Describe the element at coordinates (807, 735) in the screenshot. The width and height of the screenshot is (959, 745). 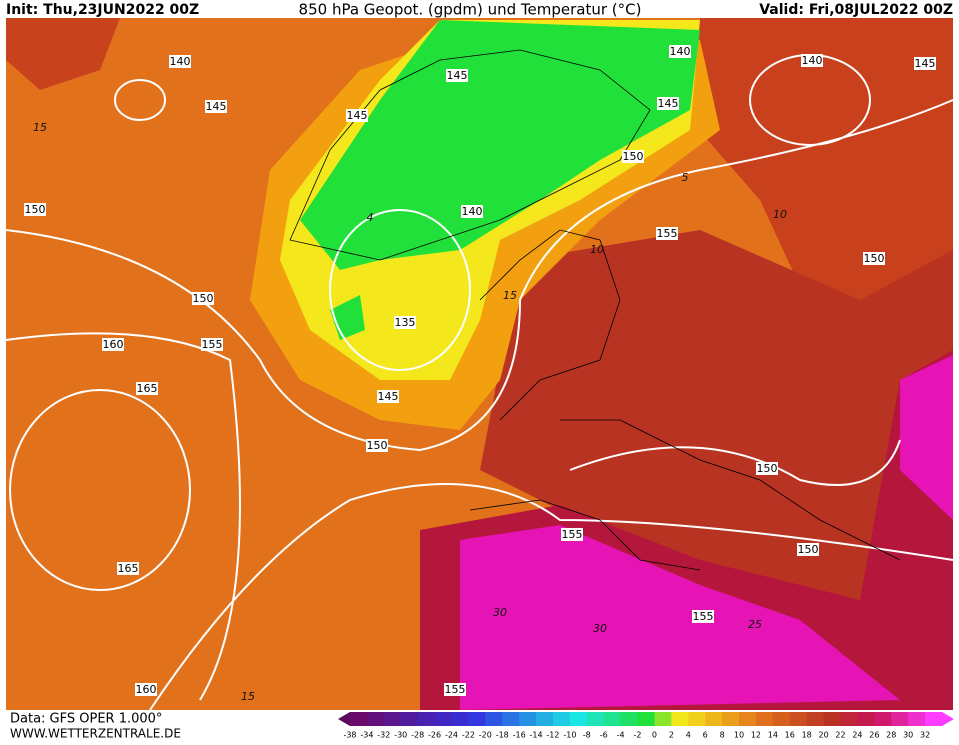
I see `legend-label: 18` at that location.